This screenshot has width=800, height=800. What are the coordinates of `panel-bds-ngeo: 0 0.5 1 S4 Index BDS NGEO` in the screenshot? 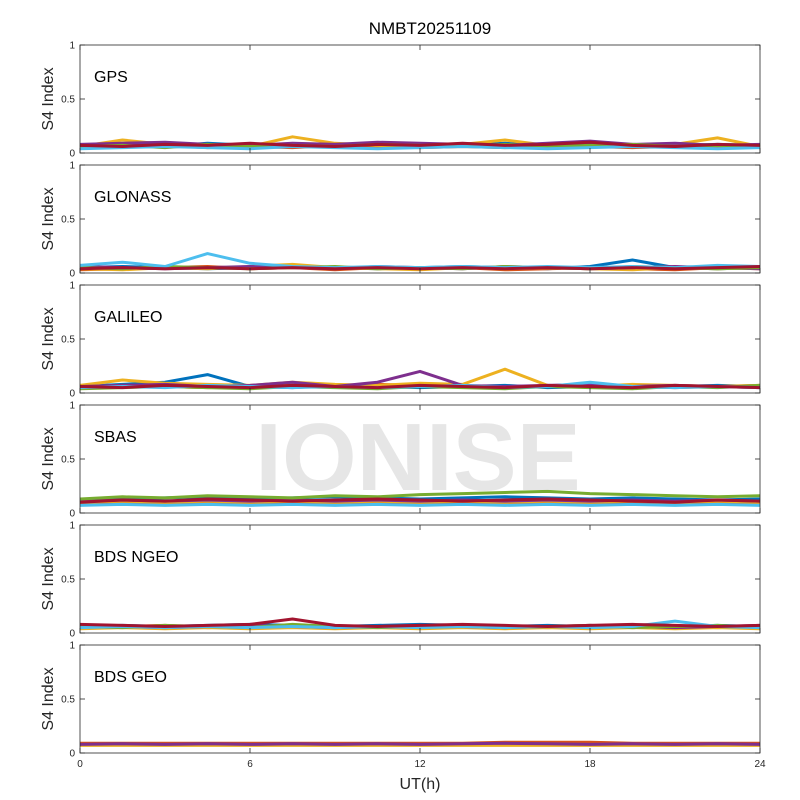 It's located at (400, 580).